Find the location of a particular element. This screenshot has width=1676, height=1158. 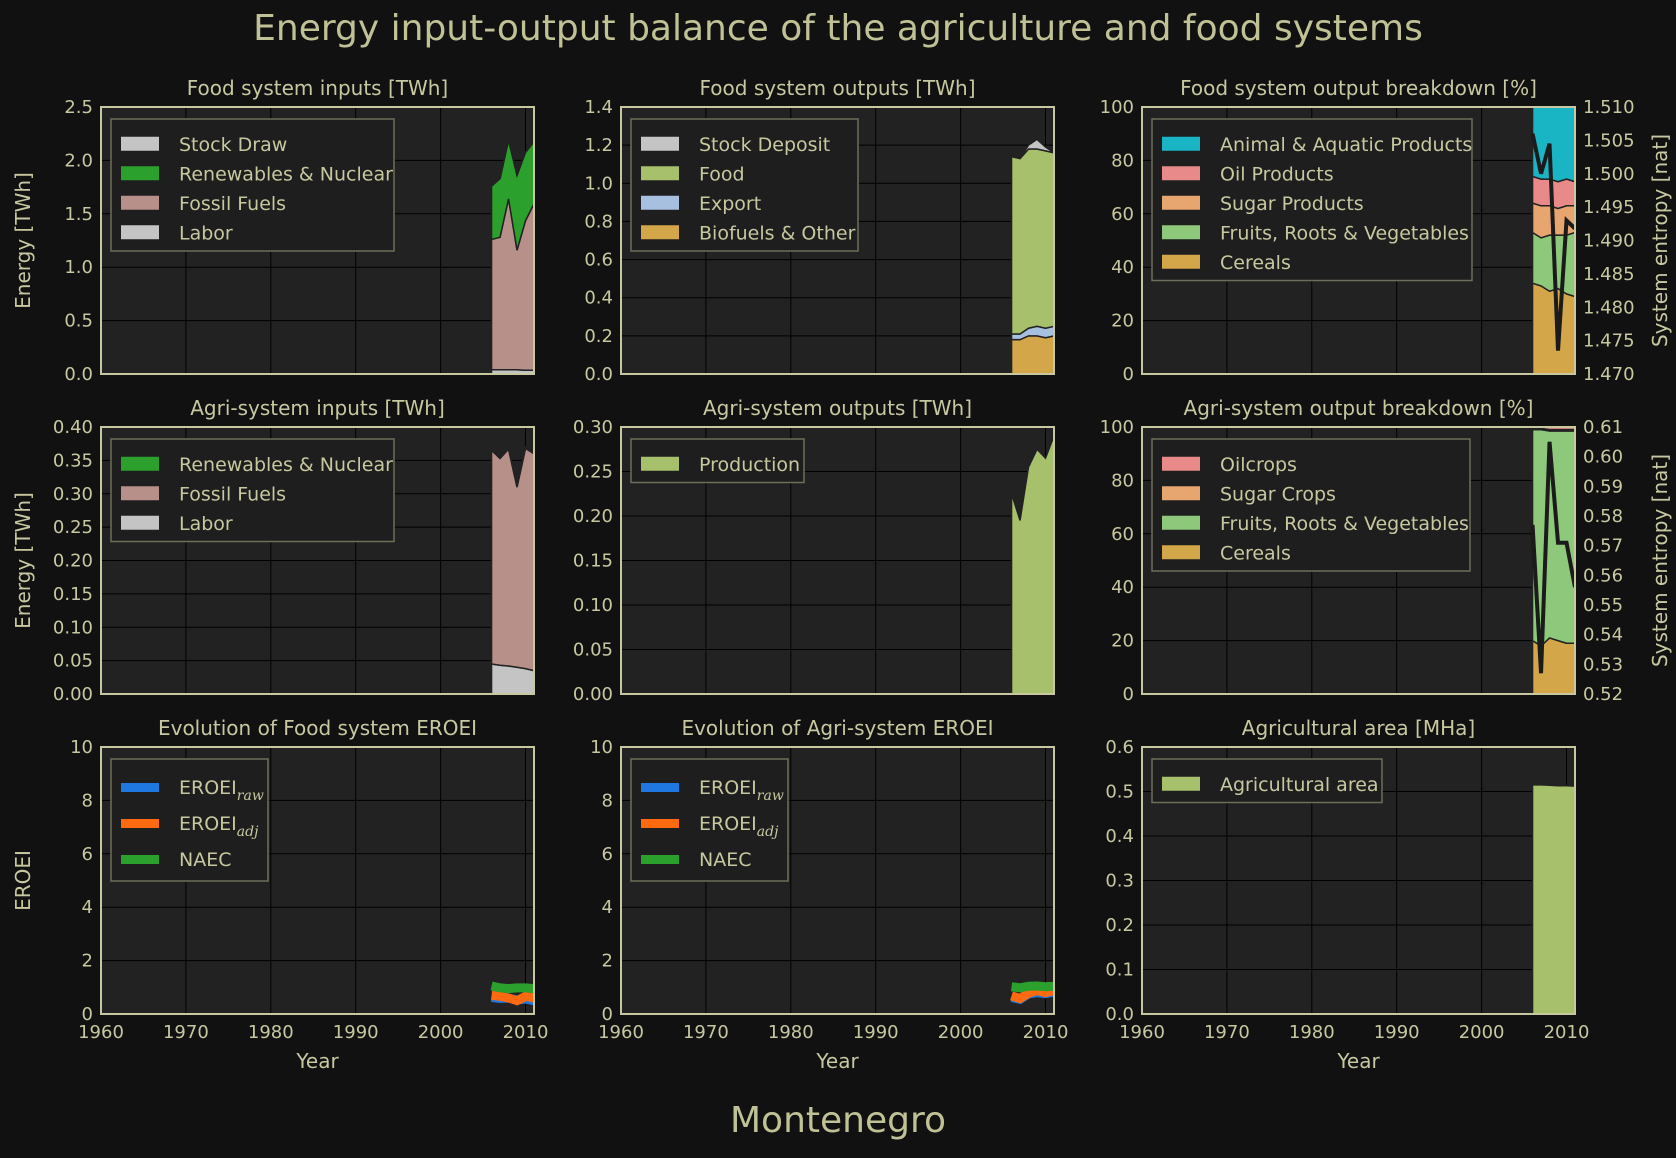

y2-tick-label: 0.52 is located at coordinates (1603, 694).